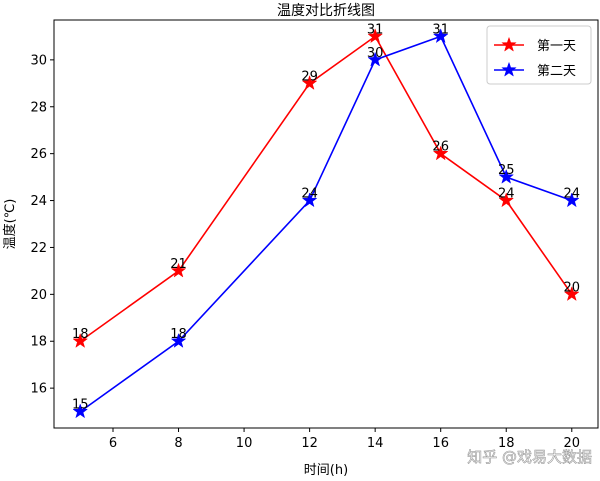 This screenshot has width=600, height=481. What do you see at coordinates (42, 225) in the screenshot?
I see `y-axis: 16 18 20 22 24 26 28 30` at bounding box center [42, 225].